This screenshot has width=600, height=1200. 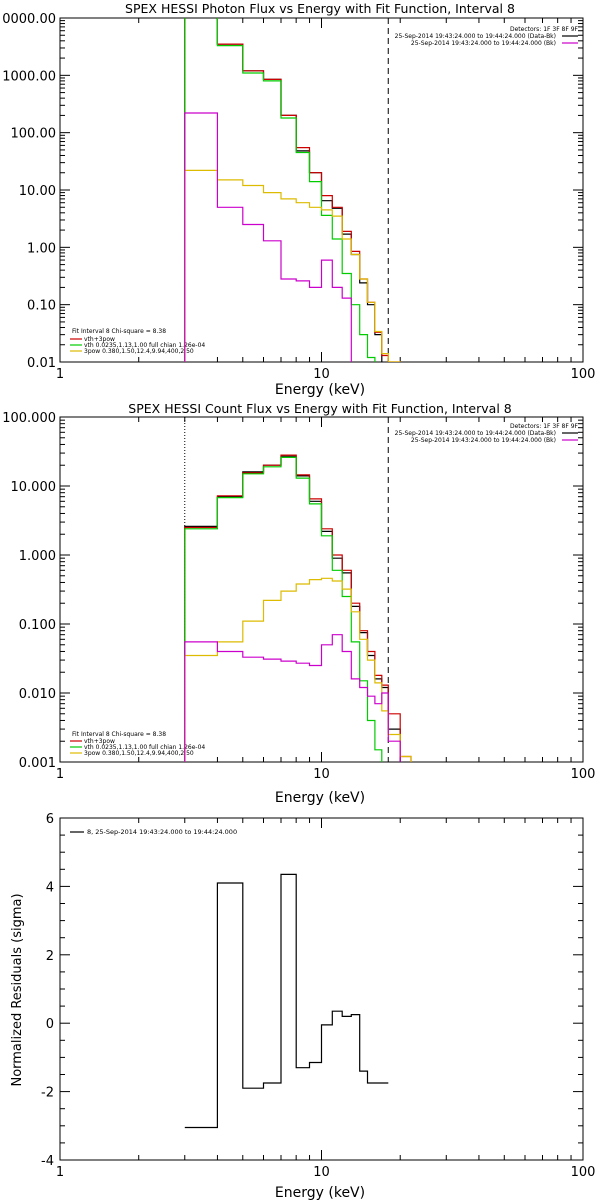 I want to click on y-tick-label: 0.10, so click(x=41, y=306).